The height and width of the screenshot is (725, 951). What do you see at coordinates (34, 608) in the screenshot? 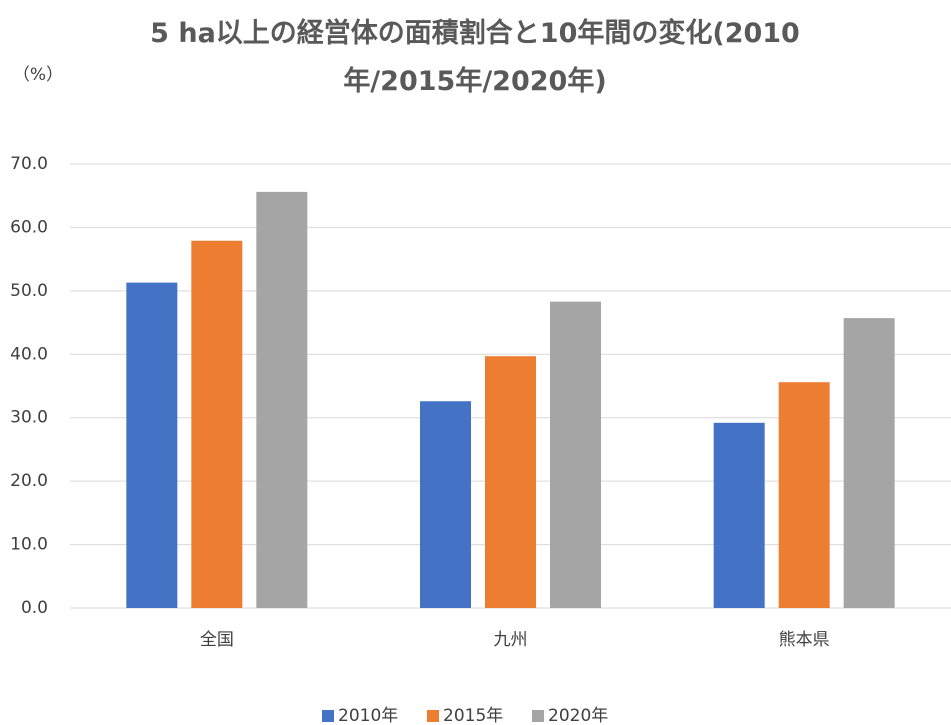
I see `y-tick-label: 0.0` at bounding box center [34, 608].